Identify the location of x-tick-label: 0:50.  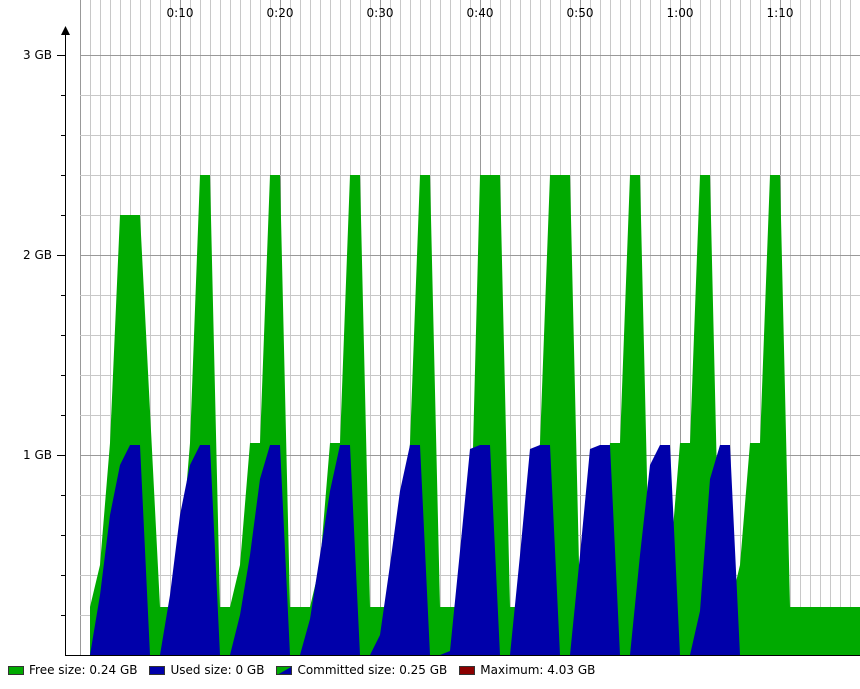
(580, 13).